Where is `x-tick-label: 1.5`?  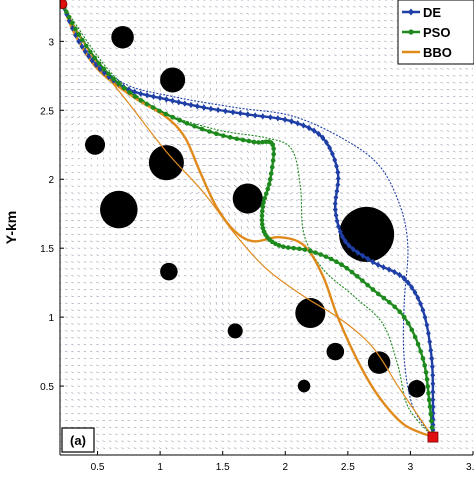 x-tick-label: 1.5 is located at coordinates (223, 467).